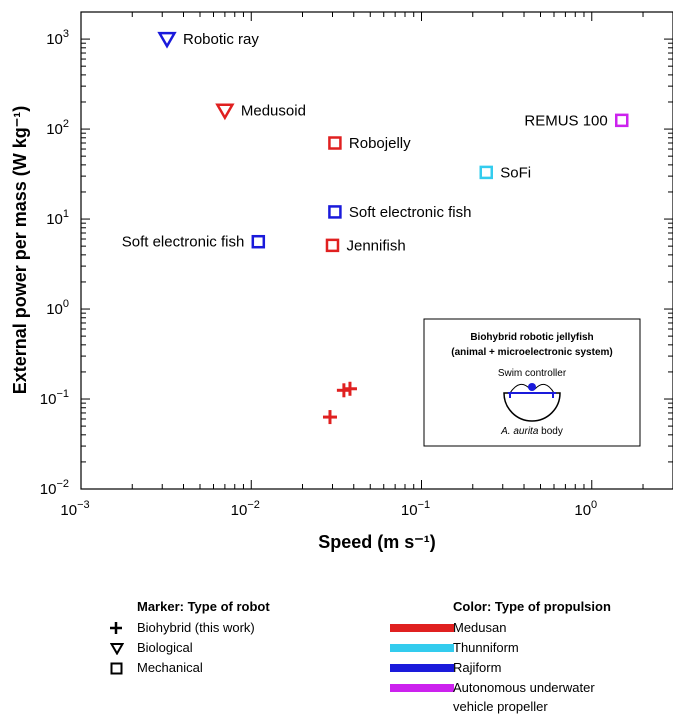 This screenshot has width=673, height=717. What do you see at coordinates (565, 120) in the screenshot?
I see `point-label: REMUS 100` at bounding box center [565, 120].